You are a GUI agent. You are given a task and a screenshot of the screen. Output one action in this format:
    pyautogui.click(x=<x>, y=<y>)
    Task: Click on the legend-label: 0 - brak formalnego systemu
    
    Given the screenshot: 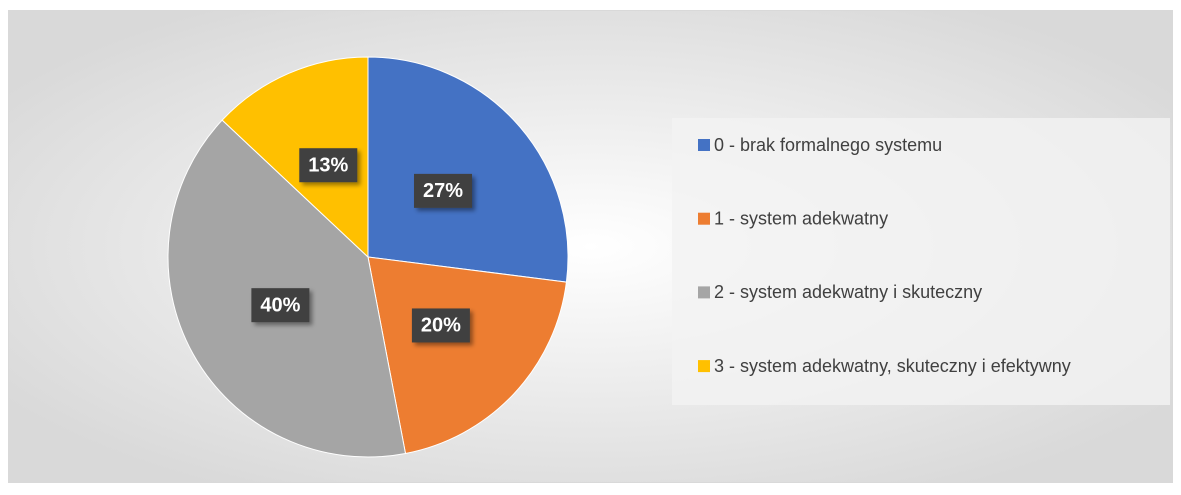 What is the action you would take?
    pyautogui.click(x=828, y=145)
    